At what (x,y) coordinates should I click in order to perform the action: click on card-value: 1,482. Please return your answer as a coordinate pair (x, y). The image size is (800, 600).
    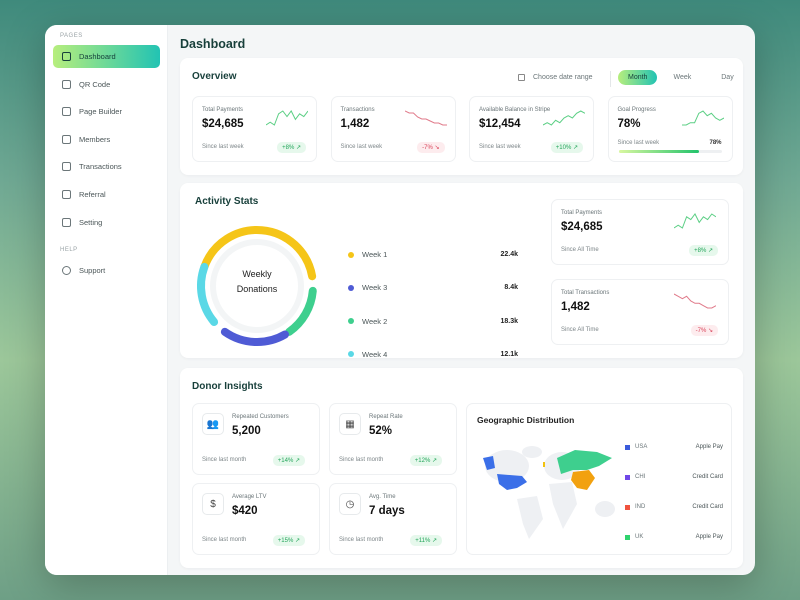
    Looking at the image, I should click on (355, 124).